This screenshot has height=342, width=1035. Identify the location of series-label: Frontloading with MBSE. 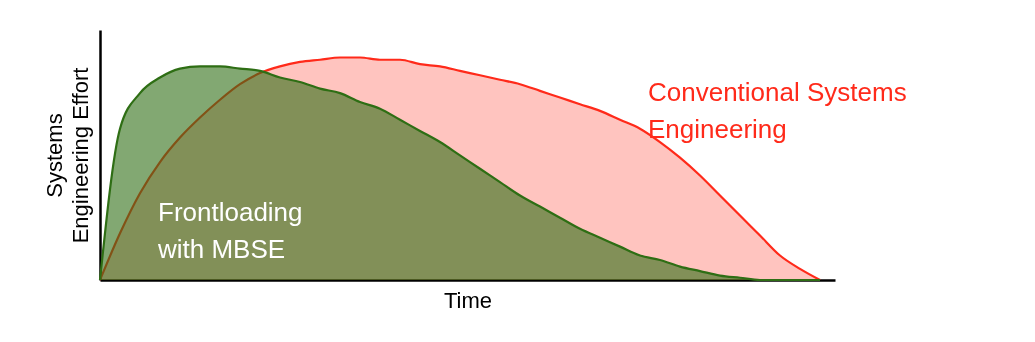
(230, 230).